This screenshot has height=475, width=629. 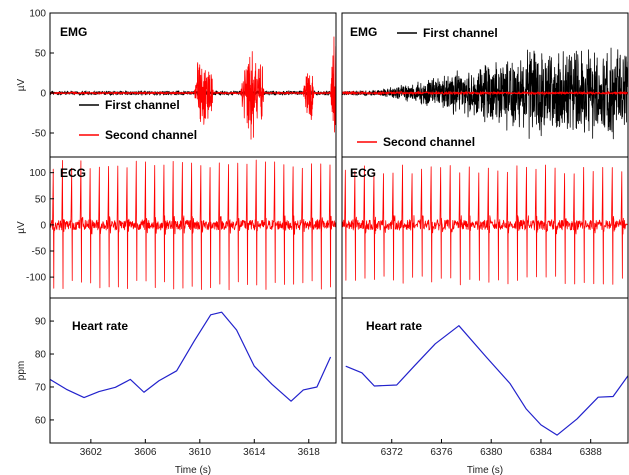 What do you see at coordinates (145, 452) in the screenshot?
I see `x-tick-label: 3606` at bounding box center [145, 452].